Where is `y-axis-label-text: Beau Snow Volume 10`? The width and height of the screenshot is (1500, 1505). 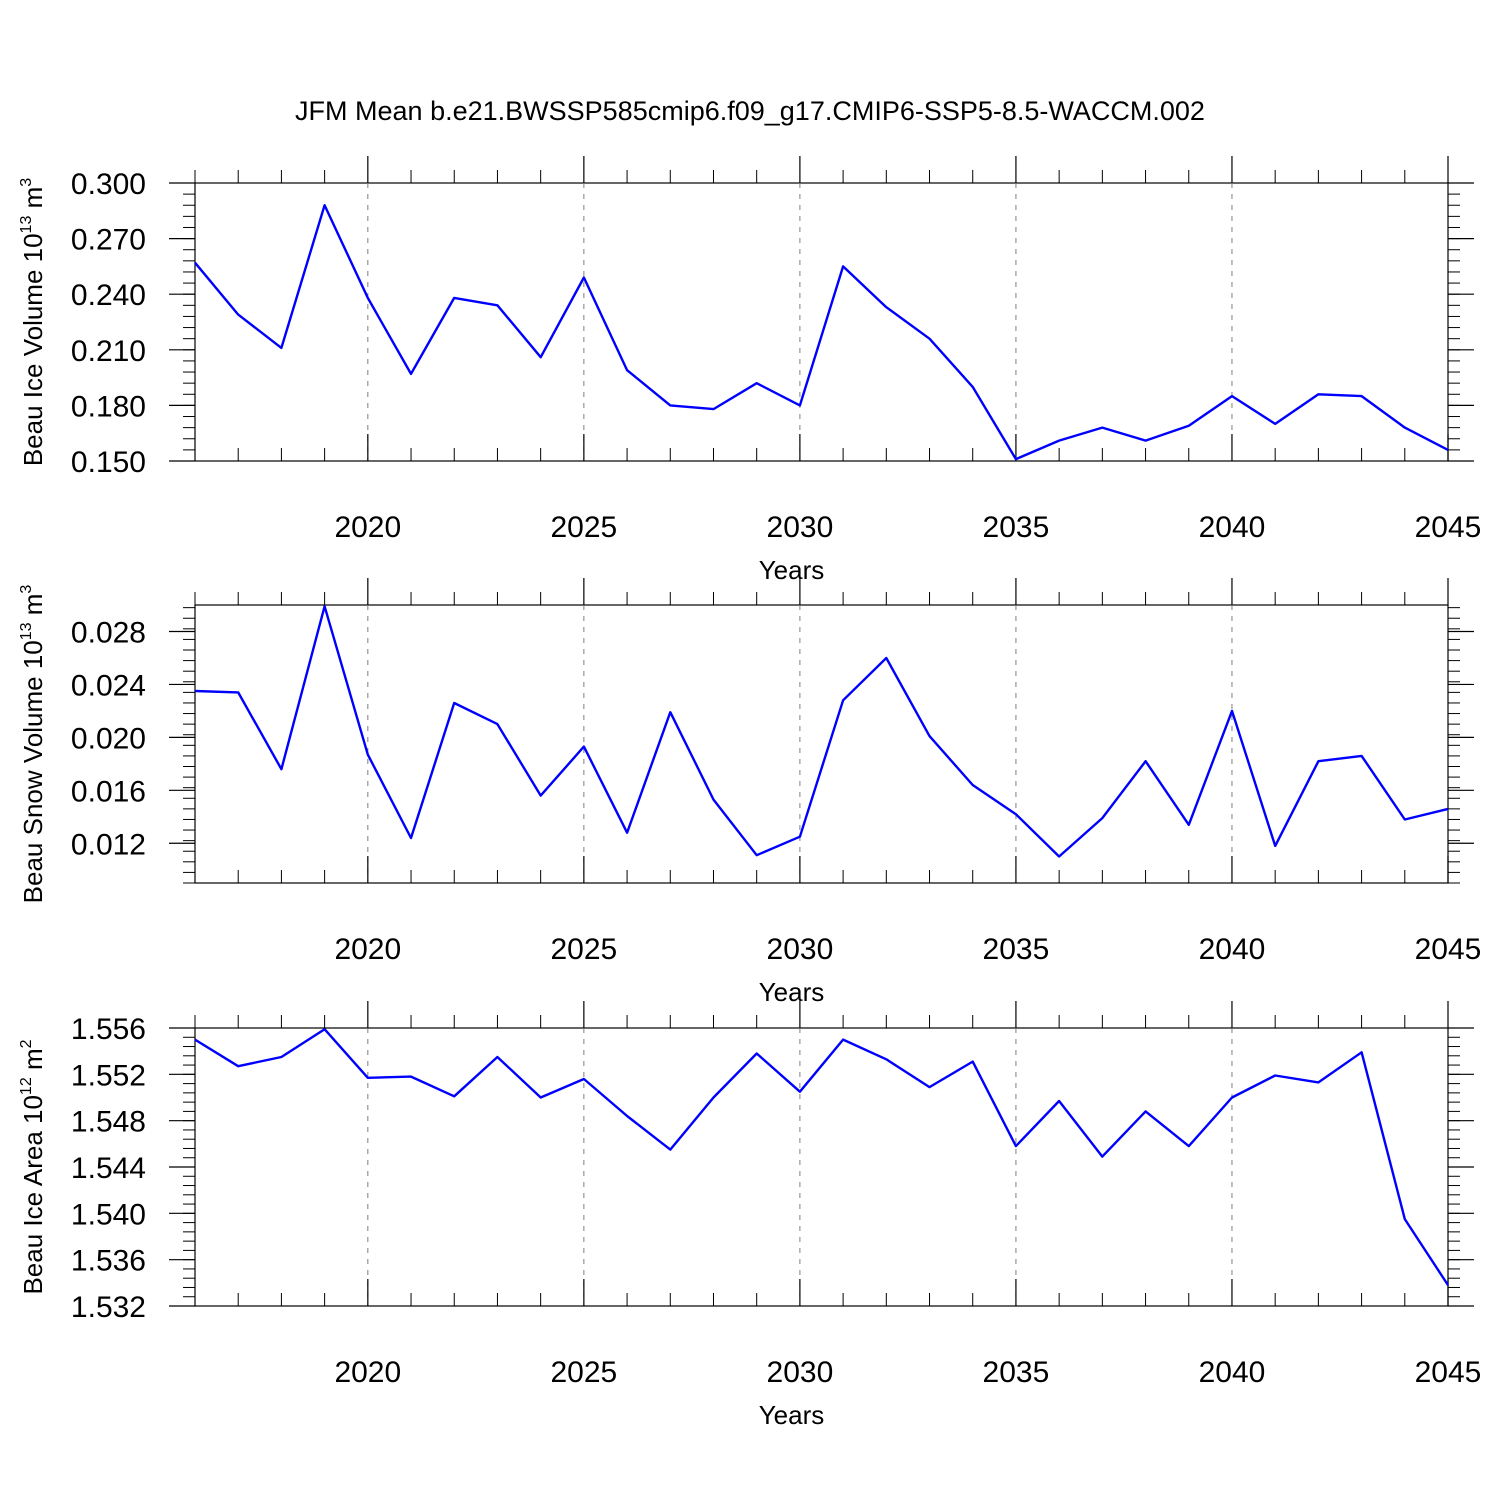
y-axis-label-text: Beau Snow Volume 10 is located at coordinates (33, 771).